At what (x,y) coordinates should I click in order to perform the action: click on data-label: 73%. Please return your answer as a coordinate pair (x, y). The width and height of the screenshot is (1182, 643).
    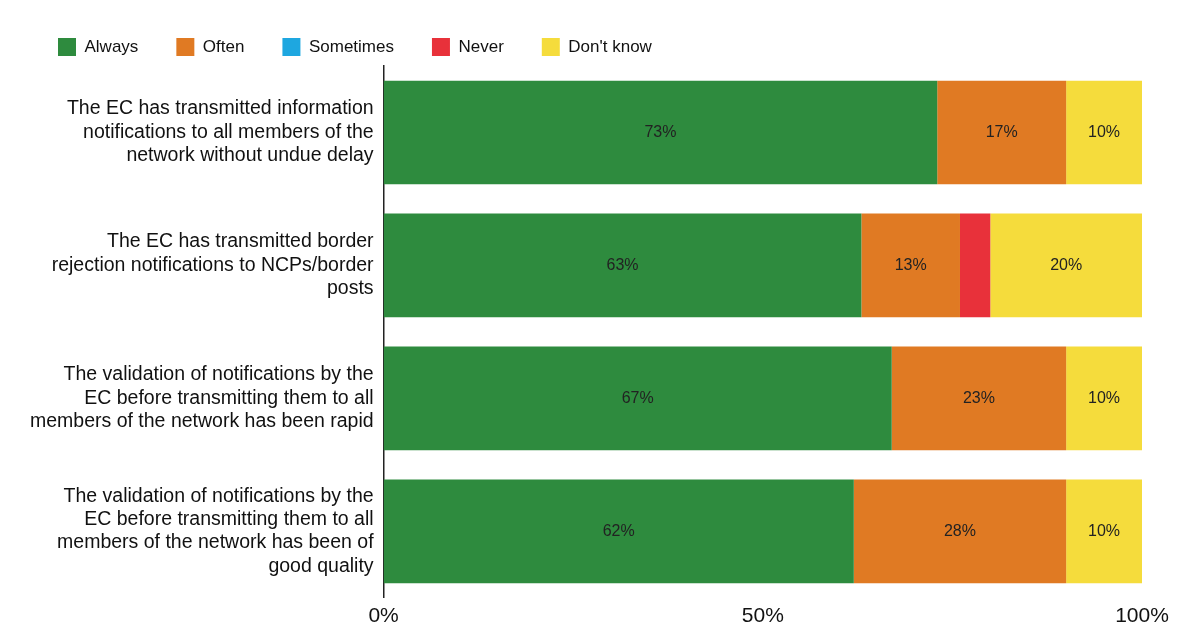
    Looking at the image, I should click on (660, 131).